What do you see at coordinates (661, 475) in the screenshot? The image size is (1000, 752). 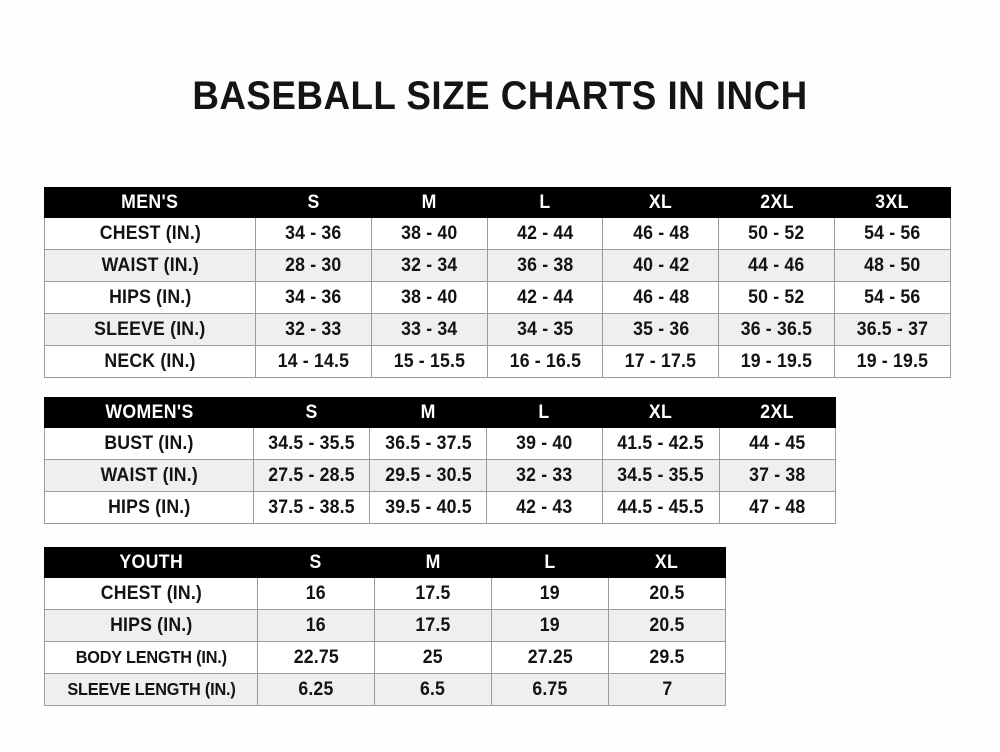 I see `womens-cell: 34.5 - 35.5` at bounding box center [661, 475].